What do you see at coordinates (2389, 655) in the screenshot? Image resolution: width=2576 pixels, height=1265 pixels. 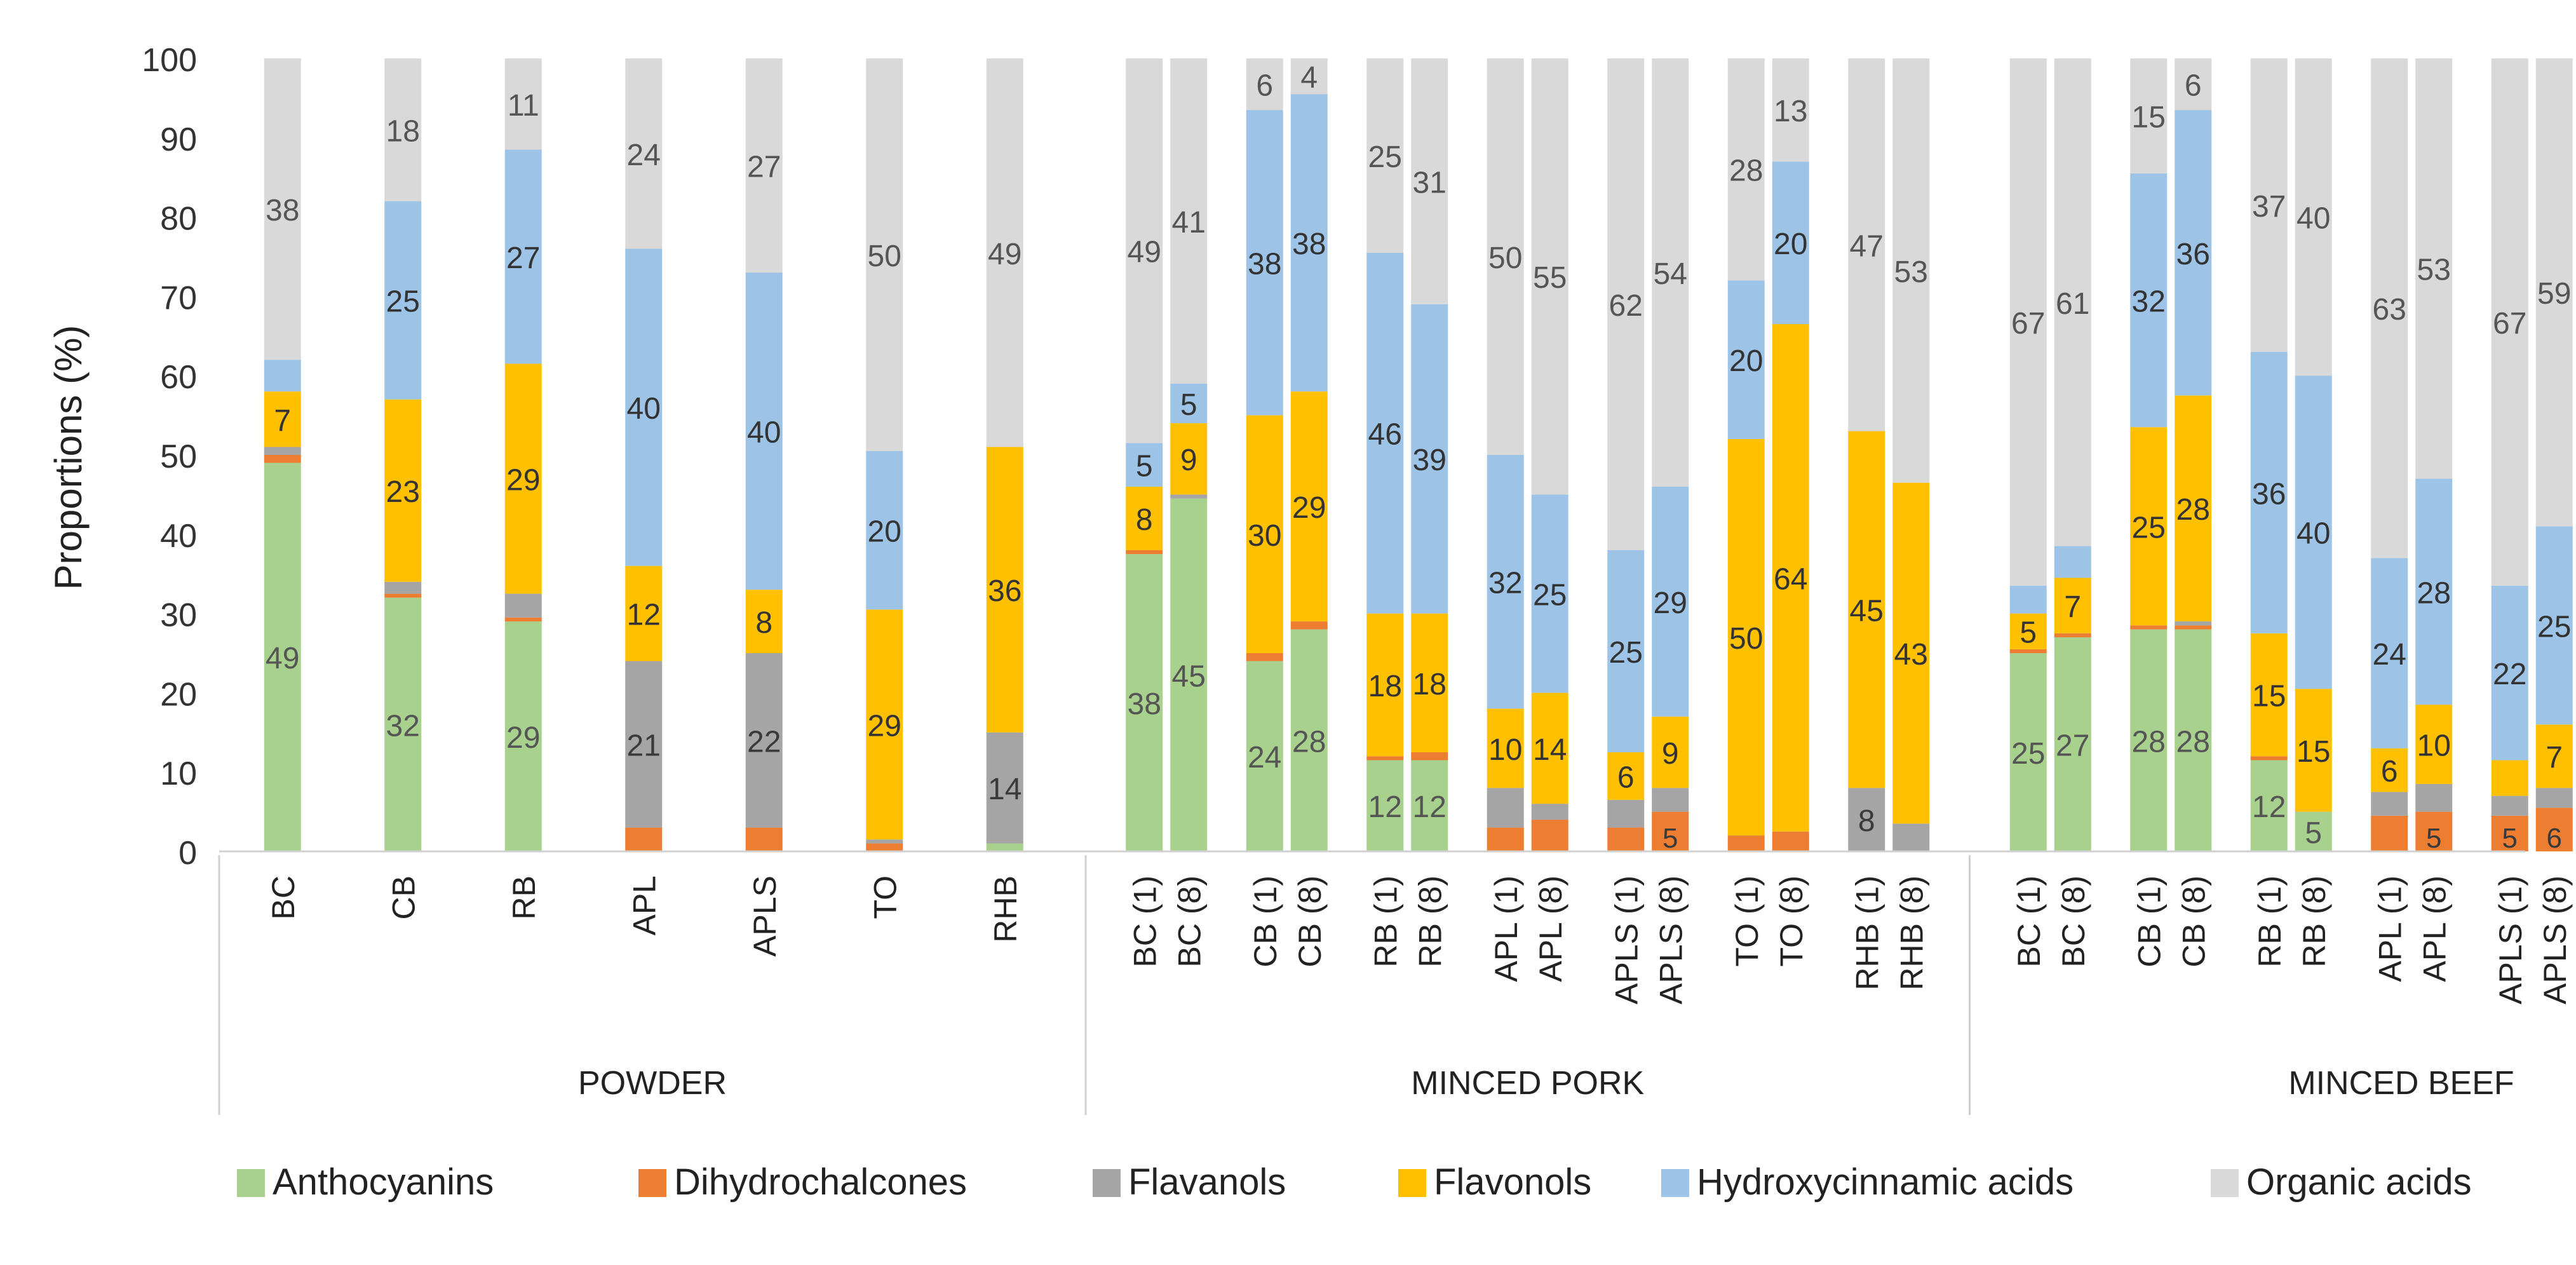 I see `data-label-hydroxycinnamic-acids: 24` at bounding box center [2389, 655].